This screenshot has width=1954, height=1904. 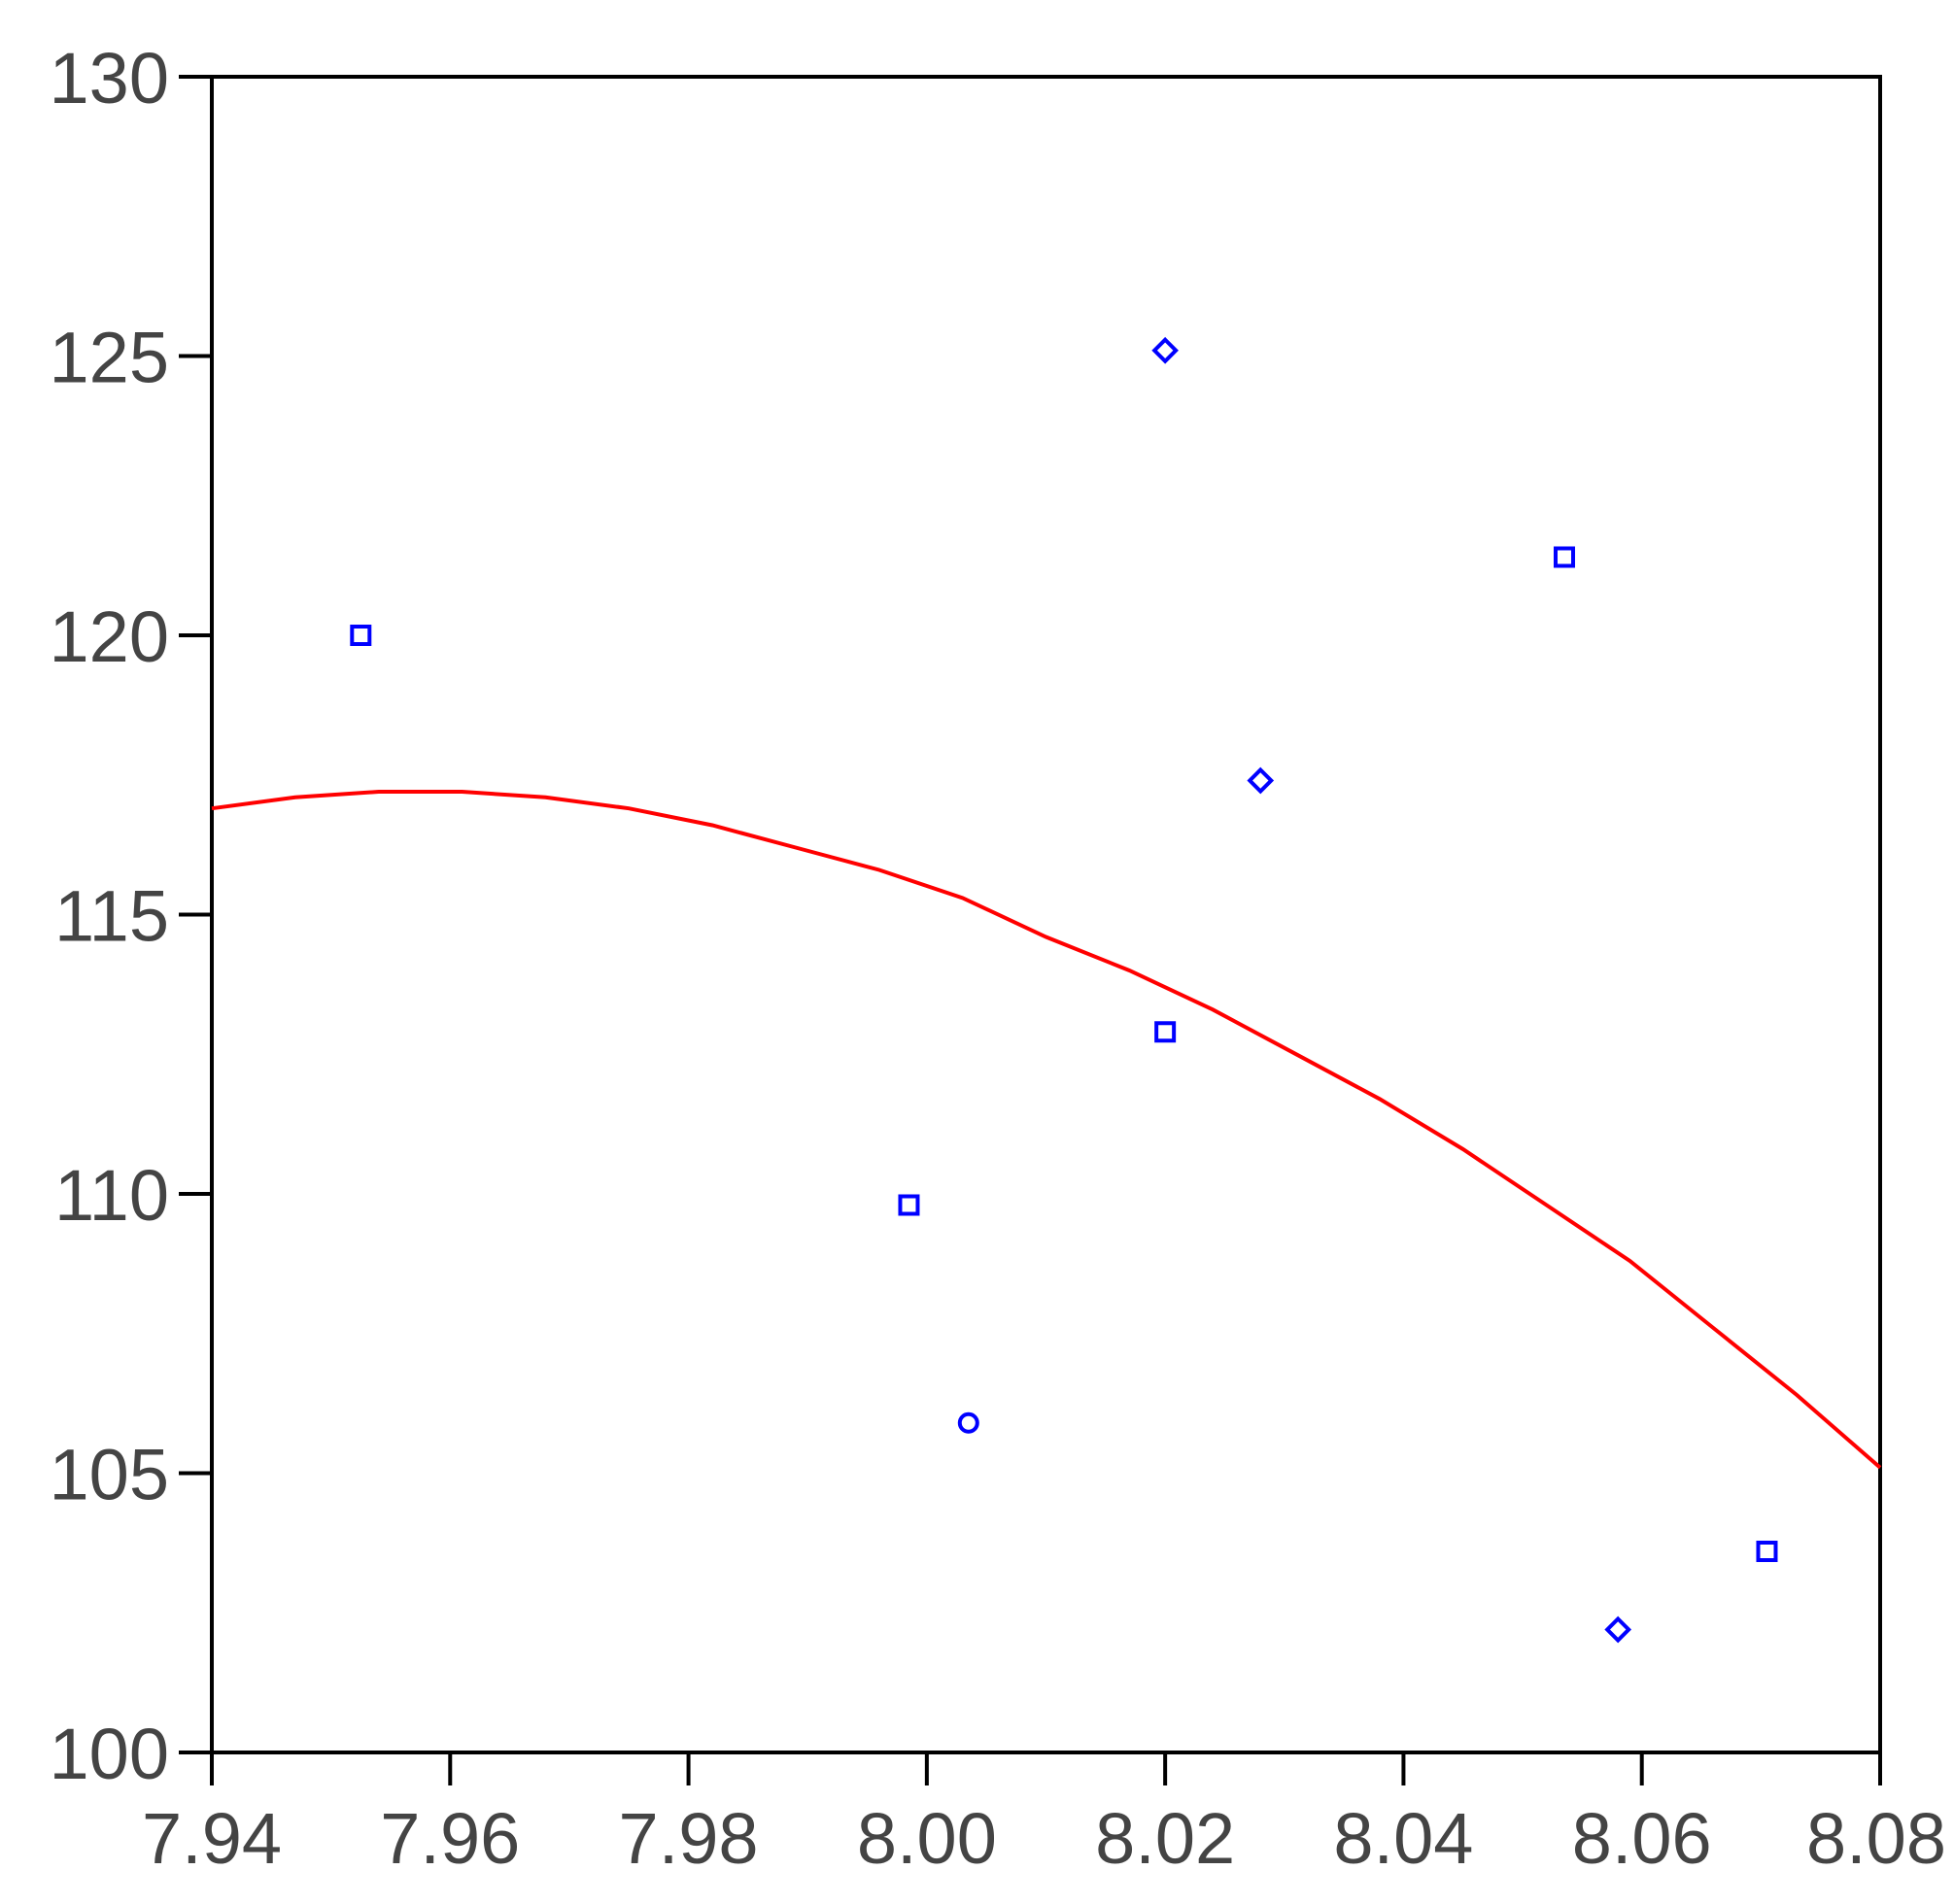 I want to click on x-tick-label: 8.06, so click(x=1642, y=1838).